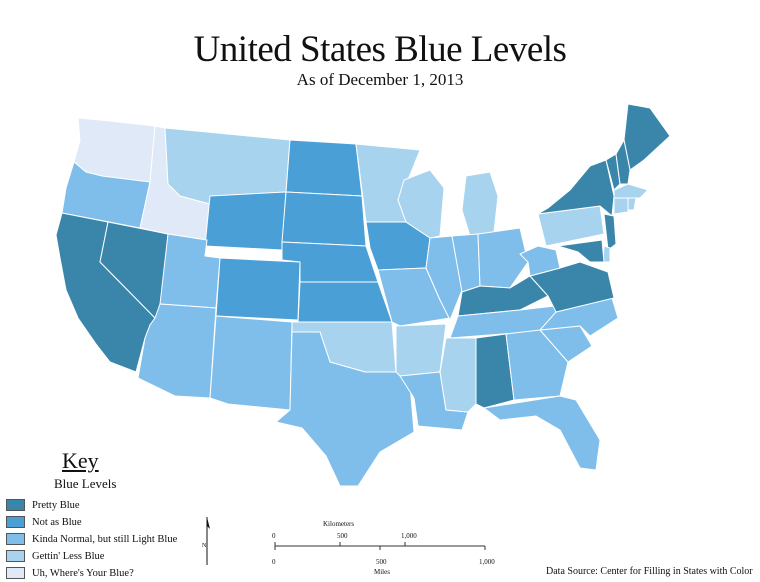 This screenshot has width=760, height=582. I want to click on north-arrow-icon: N, so click(206, 541).